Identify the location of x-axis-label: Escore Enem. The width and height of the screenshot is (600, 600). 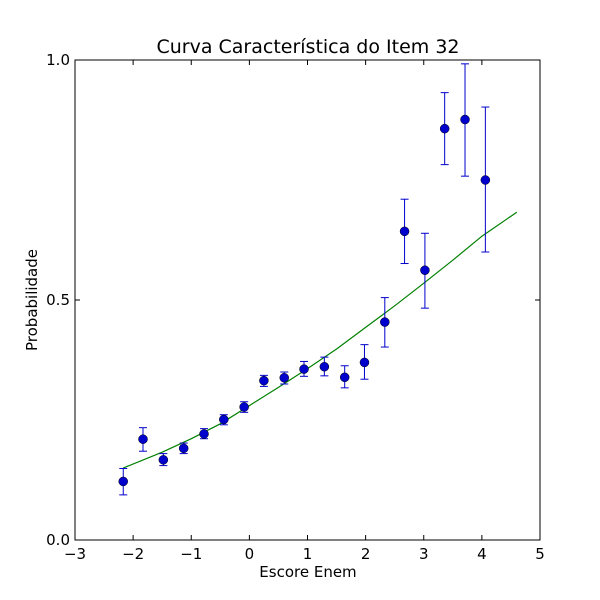
(307, 572).